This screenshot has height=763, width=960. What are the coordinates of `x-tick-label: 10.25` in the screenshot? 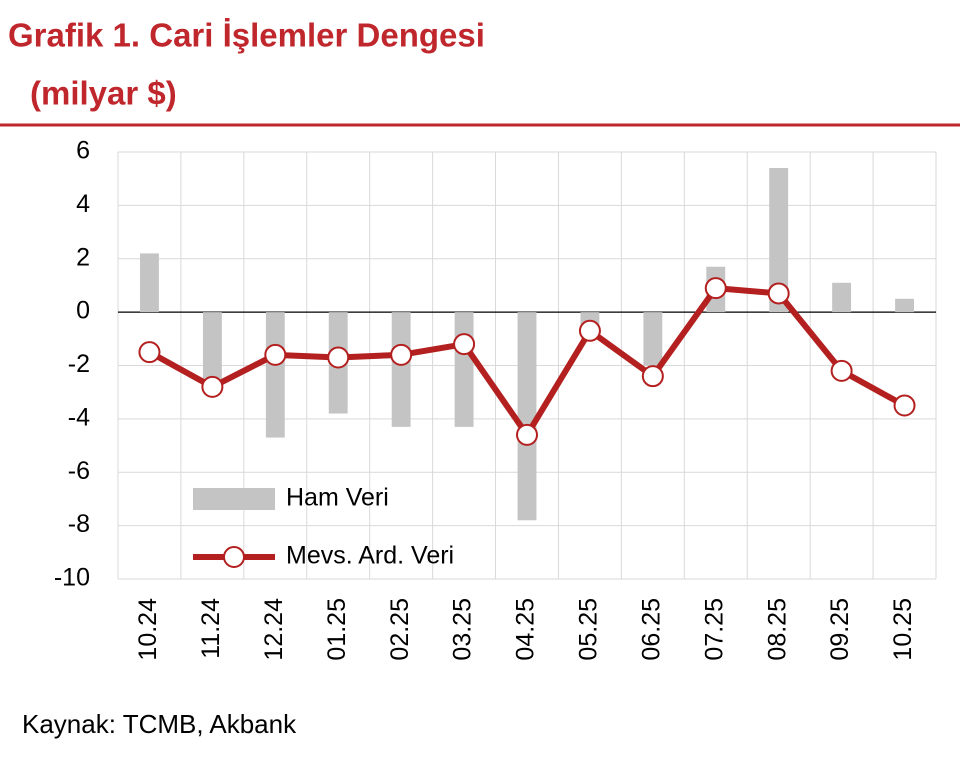 It's located at (903, 629).